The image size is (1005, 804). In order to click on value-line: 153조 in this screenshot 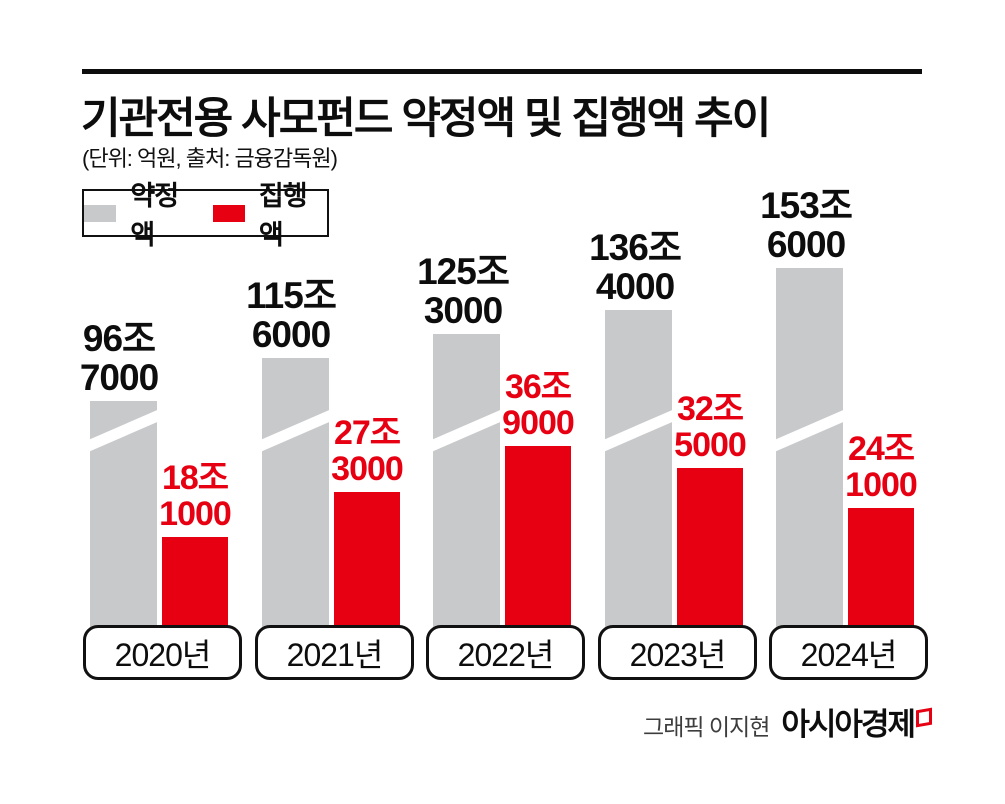, I will do `click(806, 205)`.